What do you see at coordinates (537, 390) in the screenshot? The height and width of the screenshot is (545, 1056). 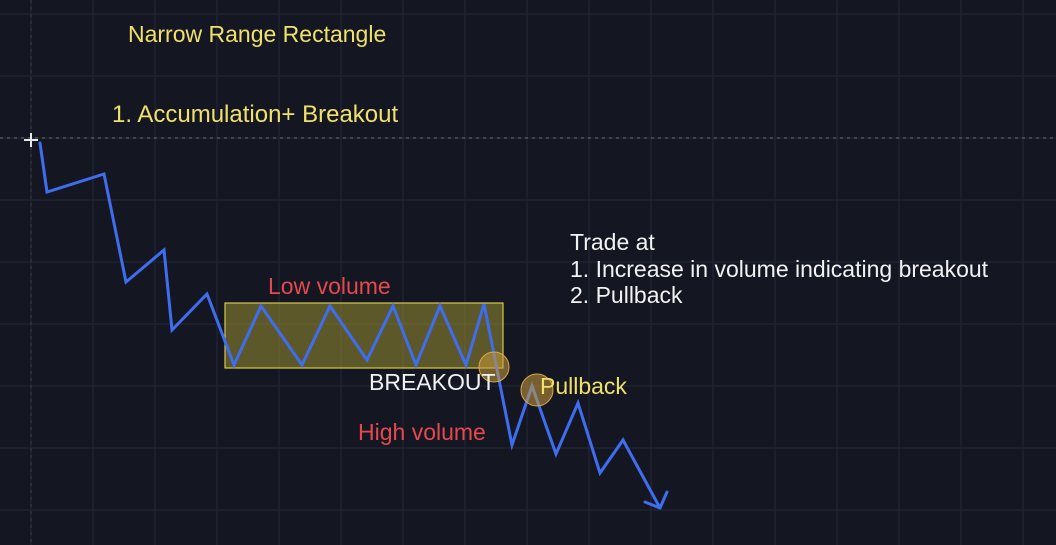 I see `pullback-point-marker` at bounding box center [537, 390].